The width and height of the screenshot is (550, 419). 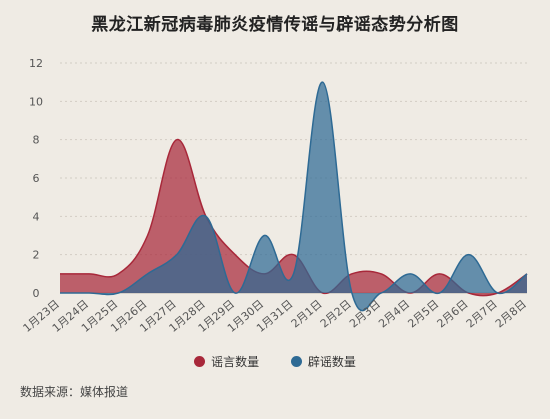 I want to click on y-tick-label: 4, so click(x=36, y=216).